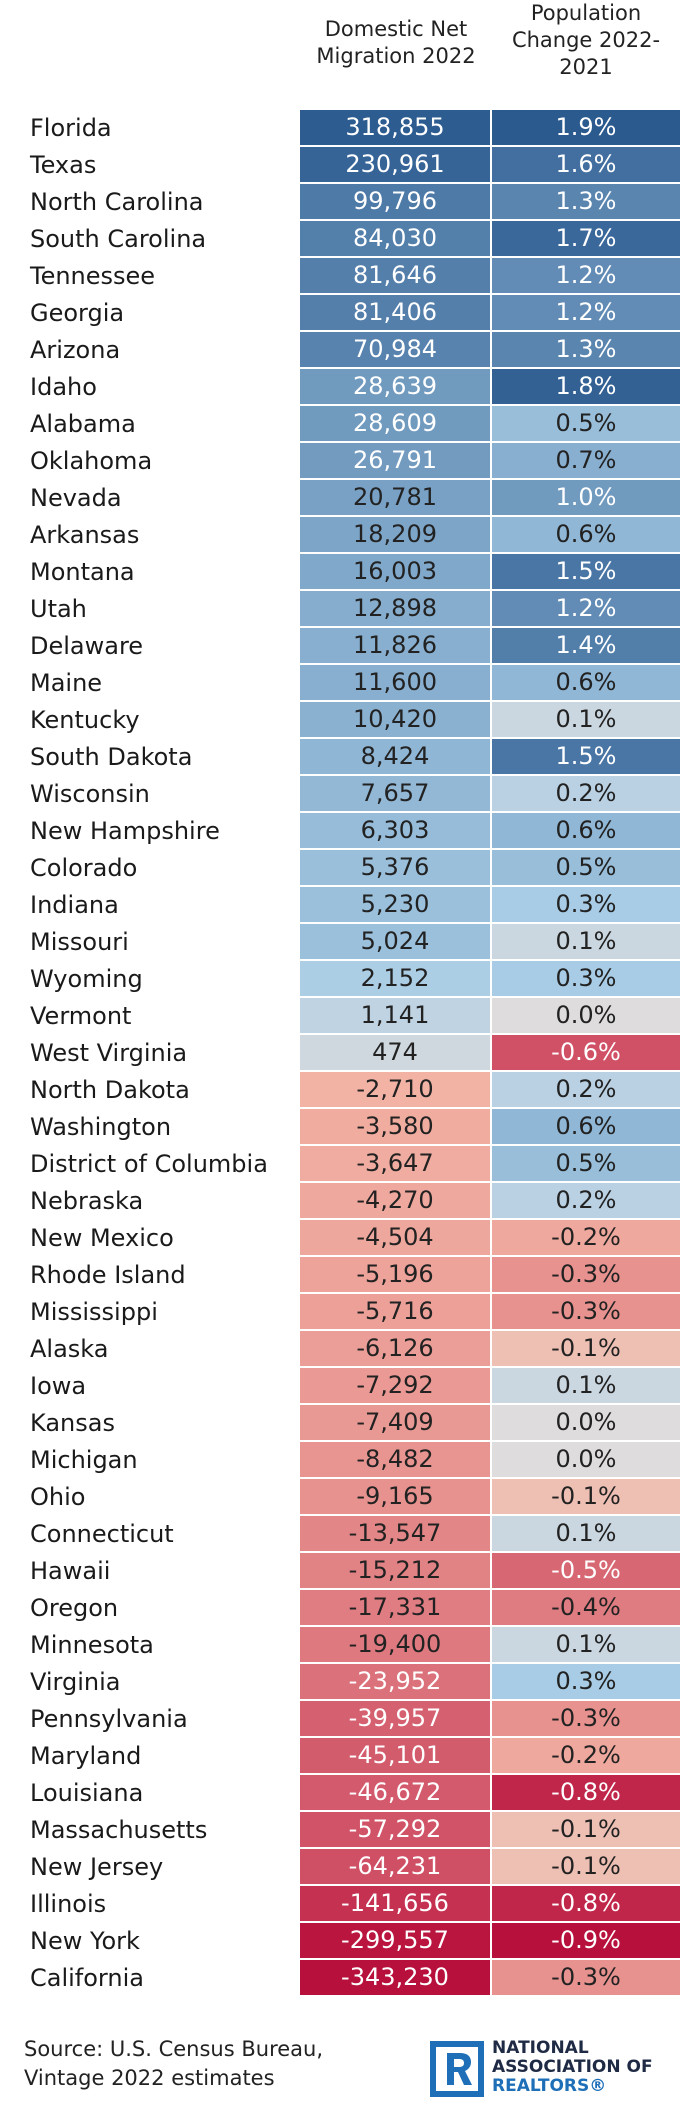  Describe the element at coordinates (102, 1534) in the screenshot. I see `state-name: Connecticut` at that location.